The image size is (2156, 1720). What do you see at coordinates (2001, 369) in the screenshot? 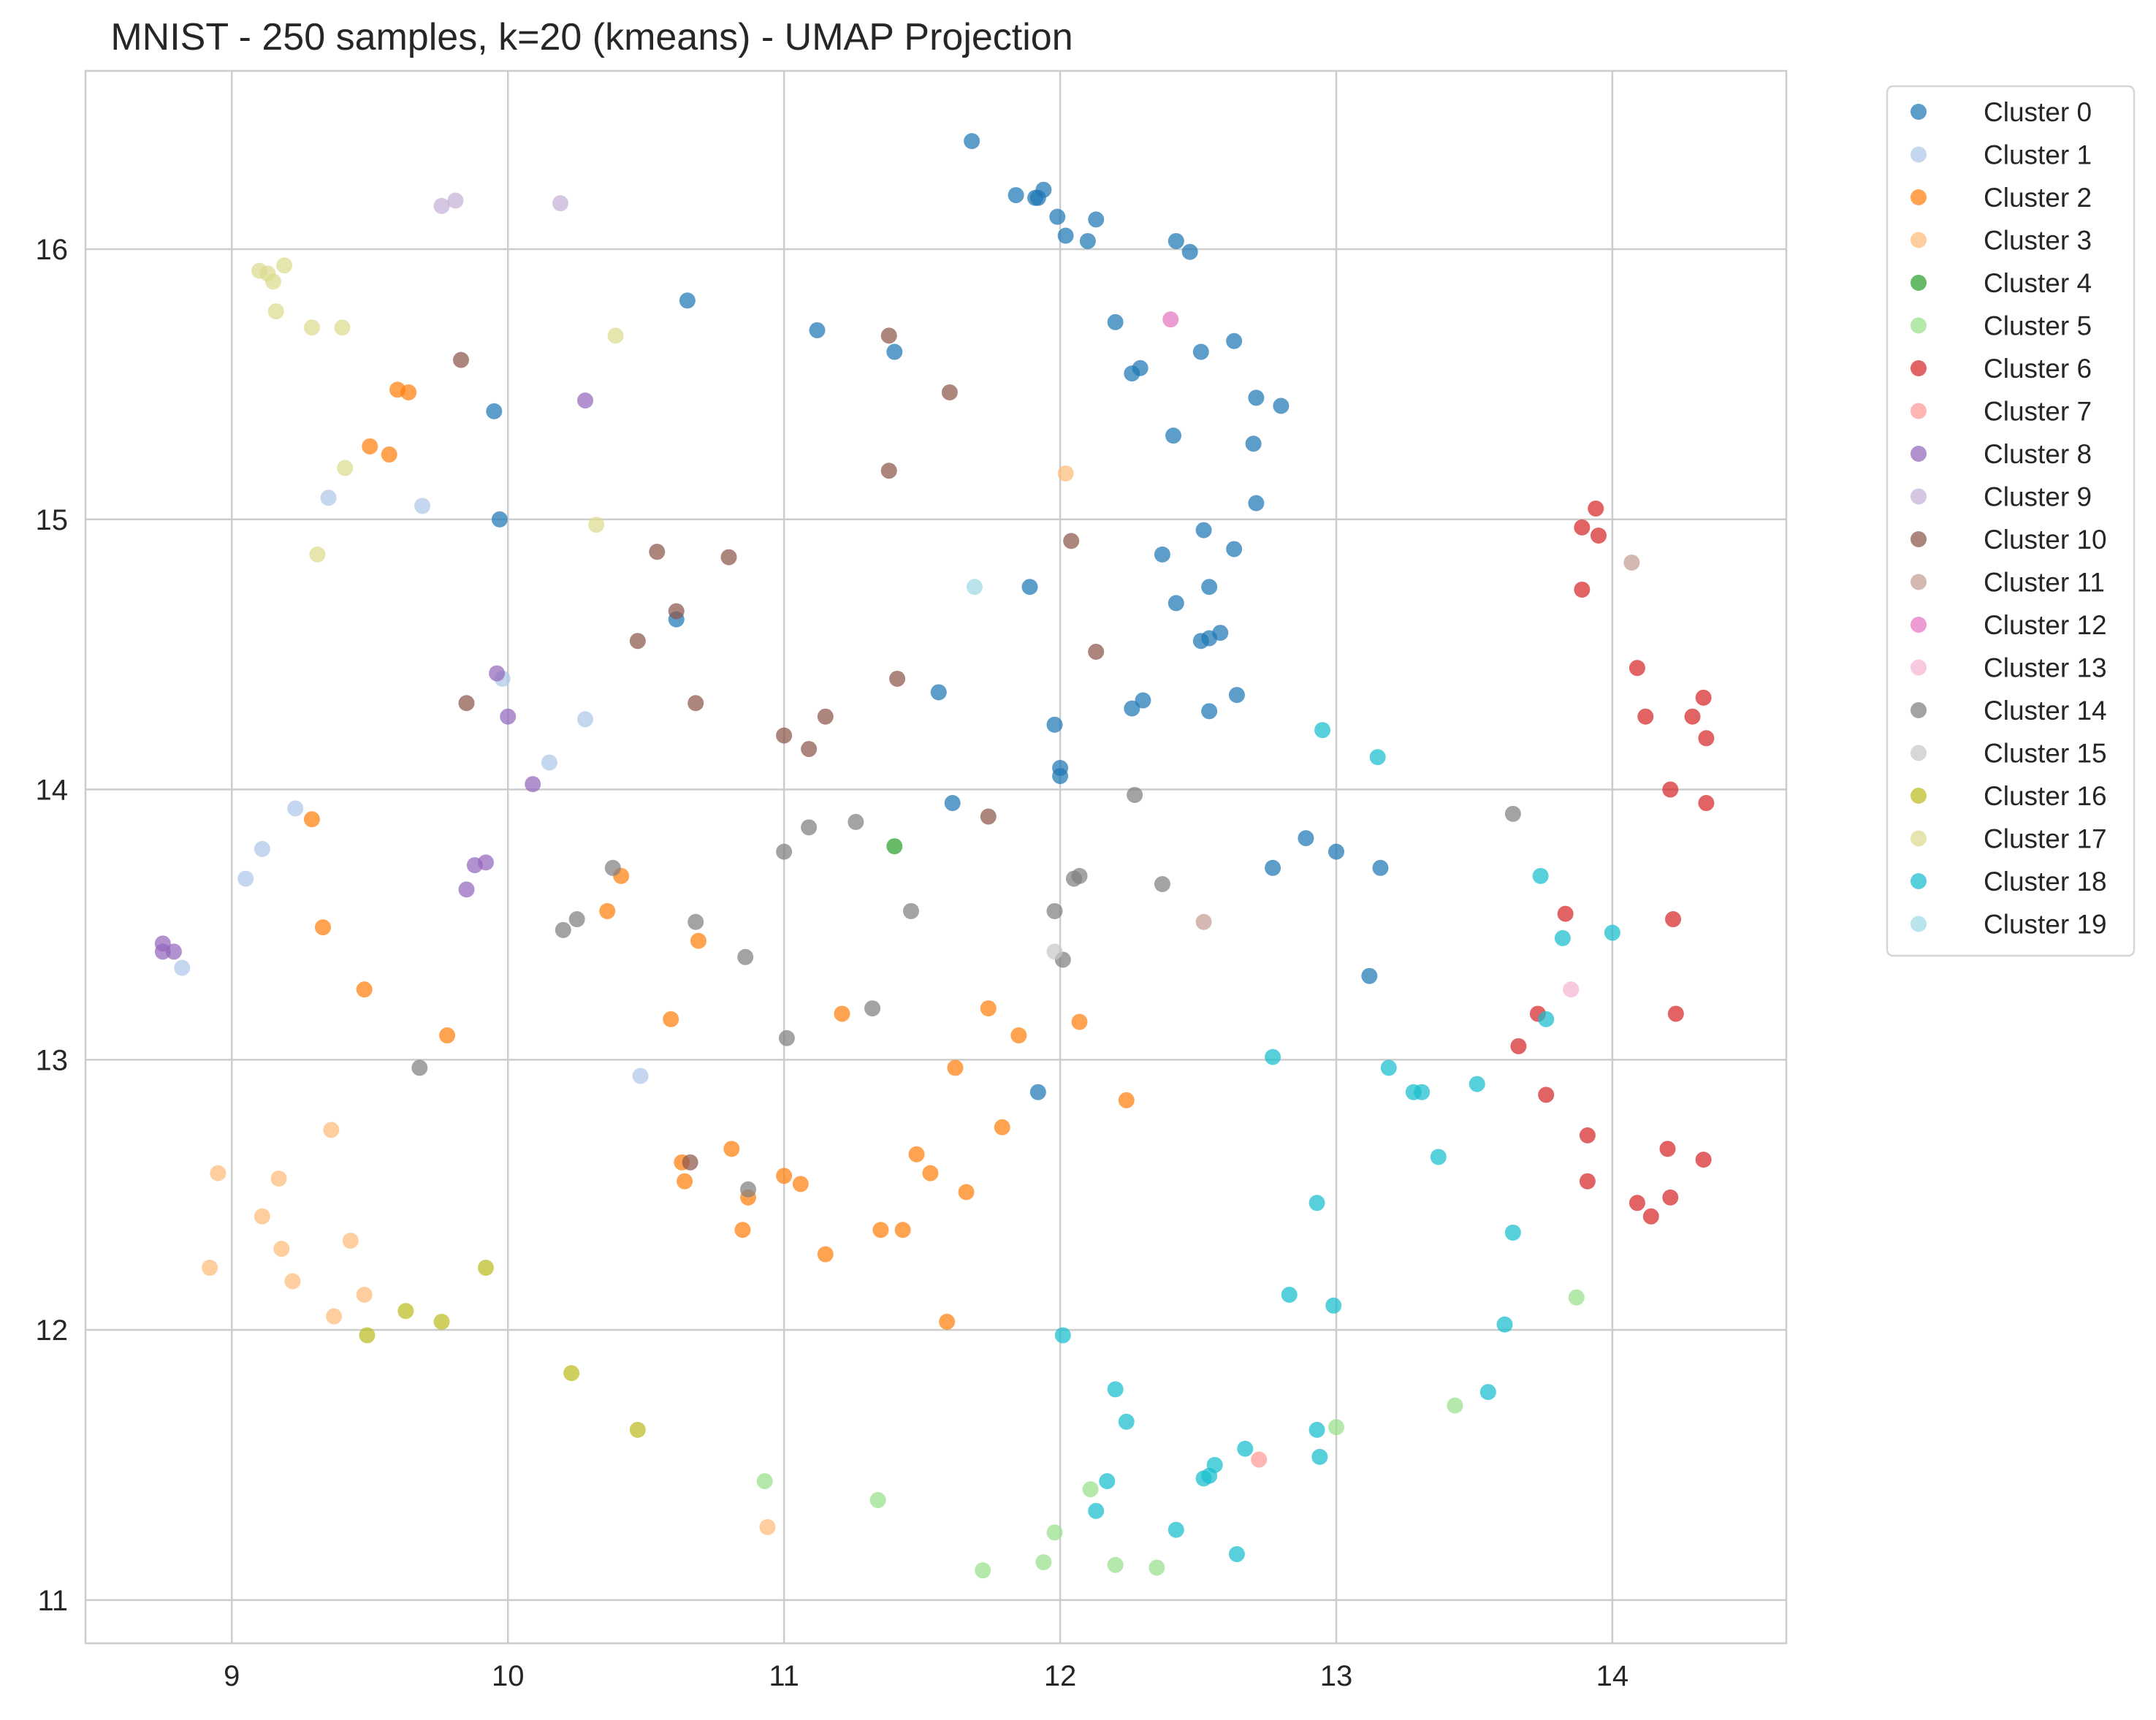
I see `legend-item: Cluster 6` at bounding box center [2001, 369].